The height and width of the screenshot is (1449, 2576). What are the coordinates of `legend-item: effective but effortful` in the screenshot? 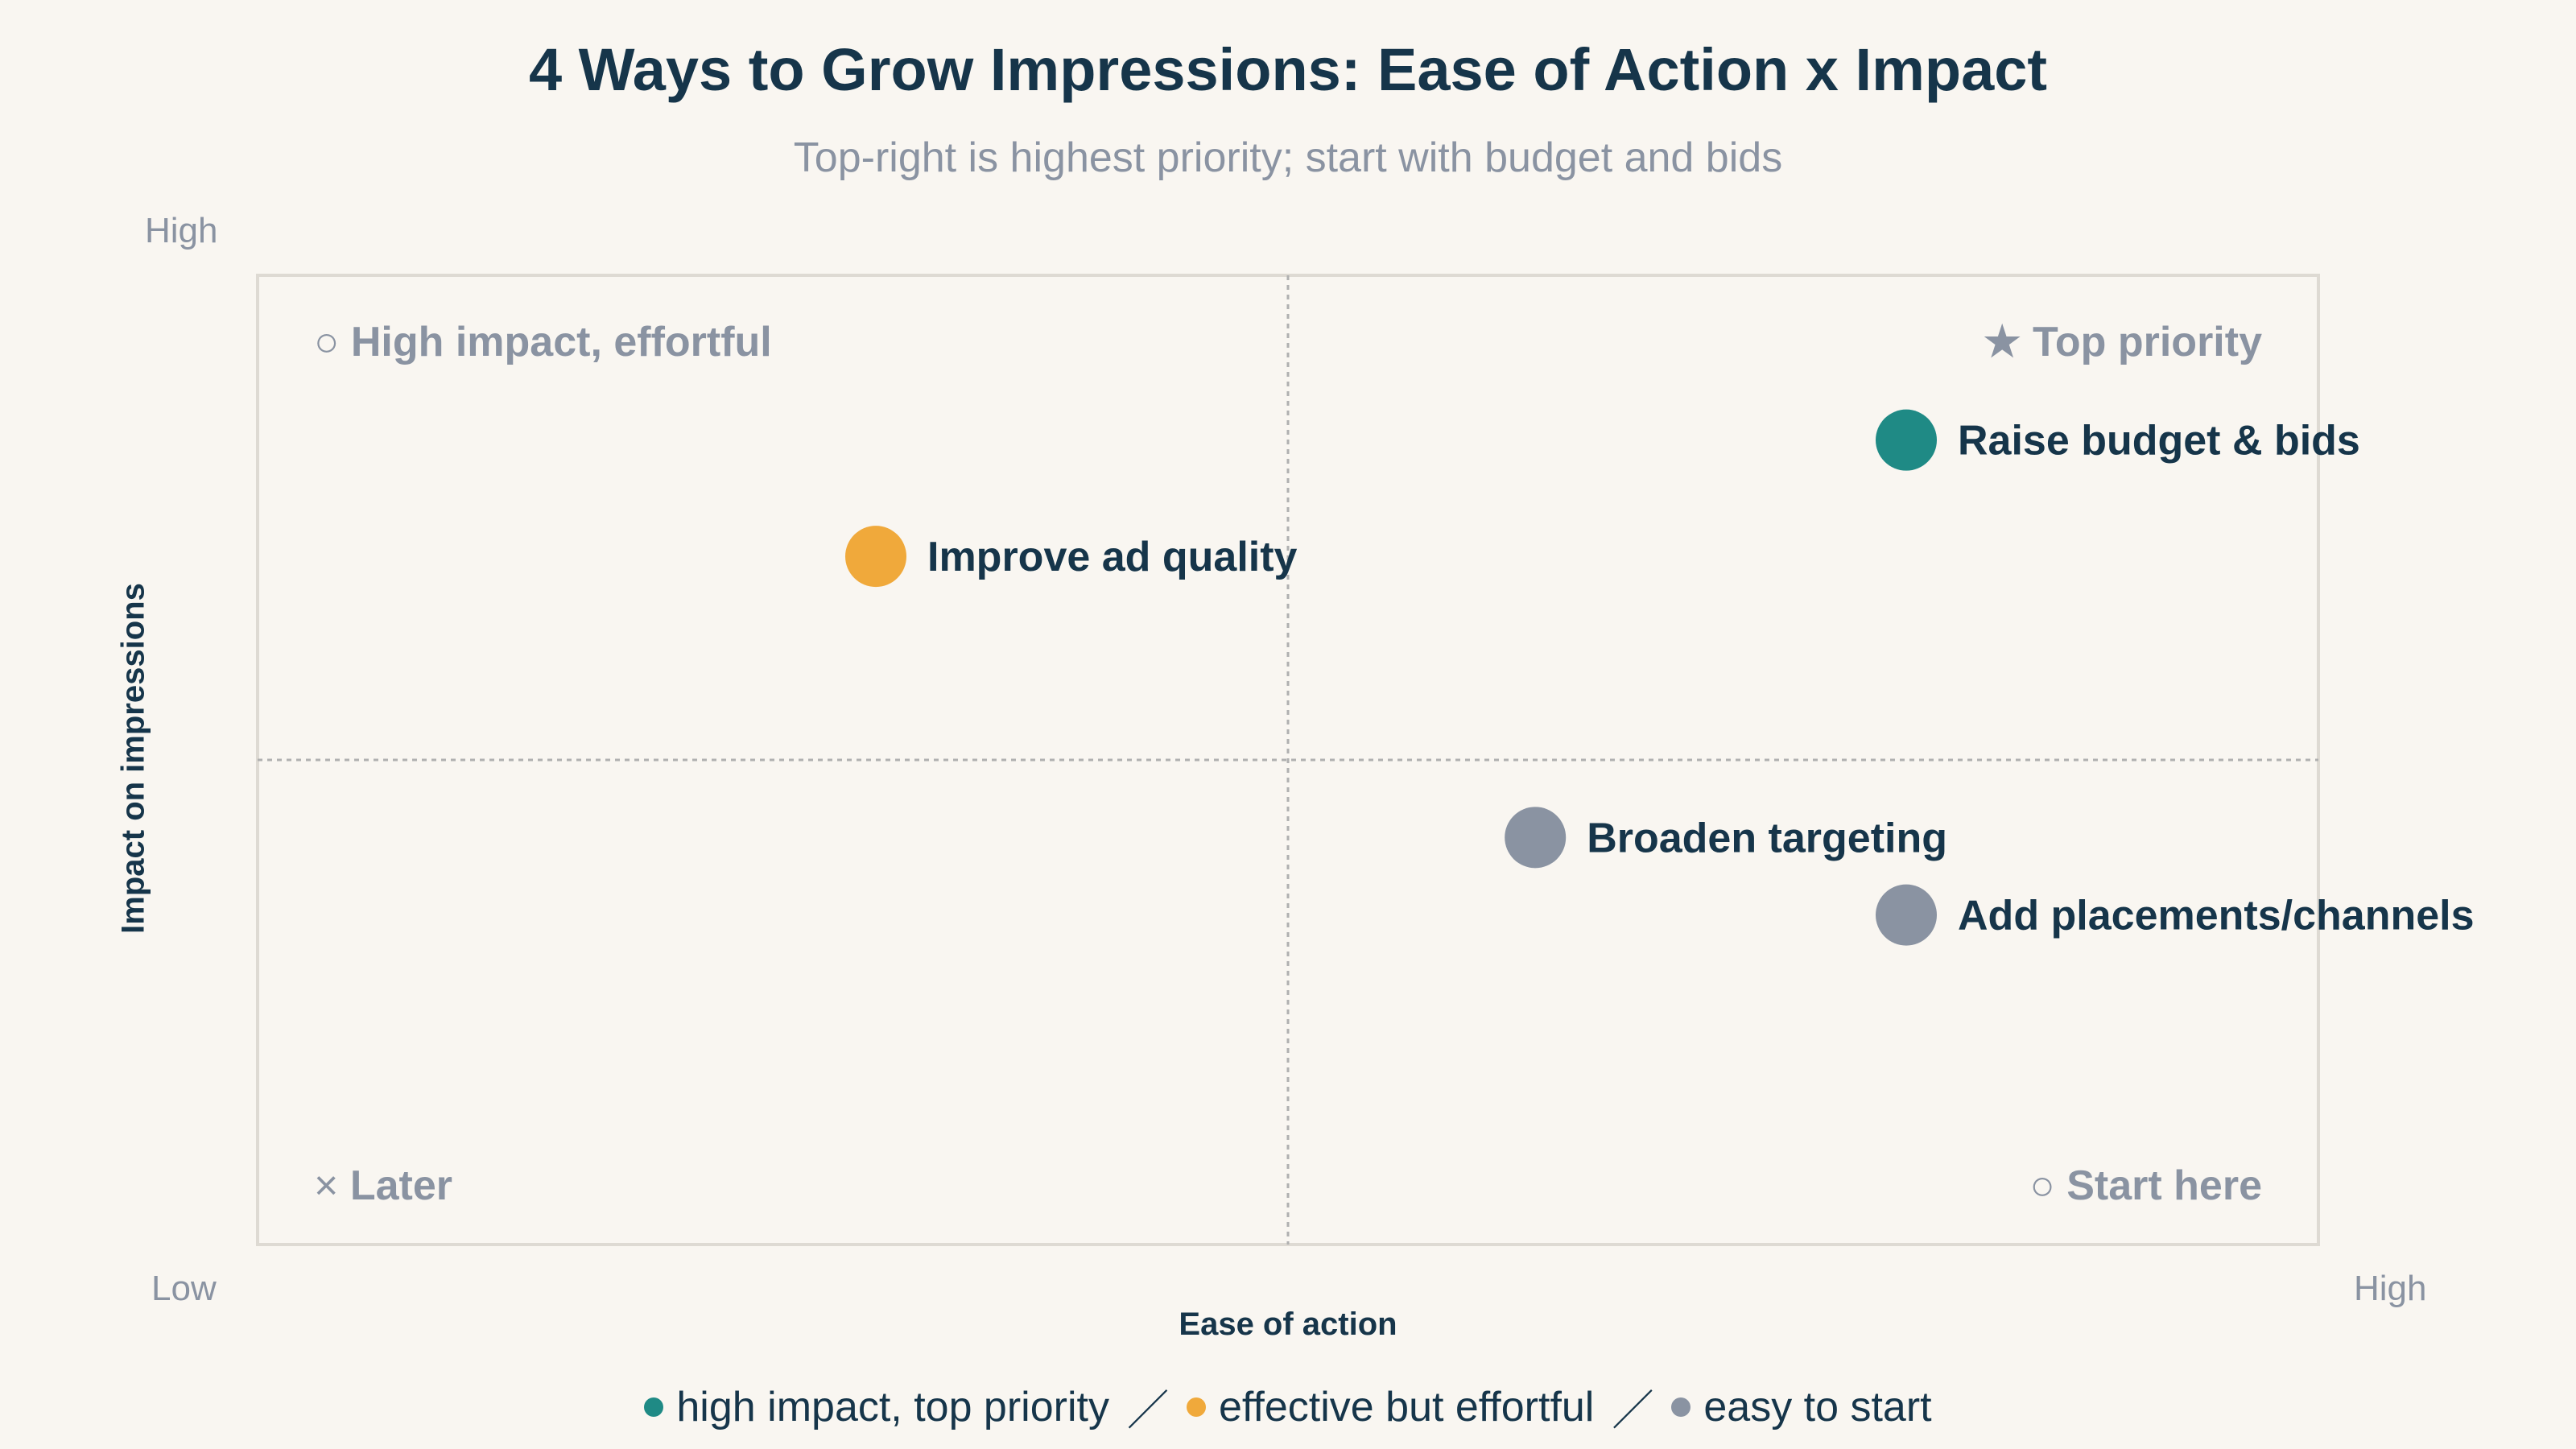 It's located at (1390, 1407).